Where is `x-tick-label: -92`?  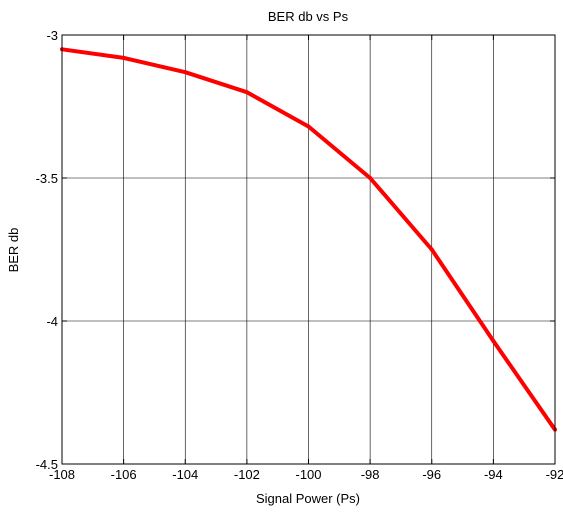
x-tick-label: -92 is located at coordinates (554, 474).